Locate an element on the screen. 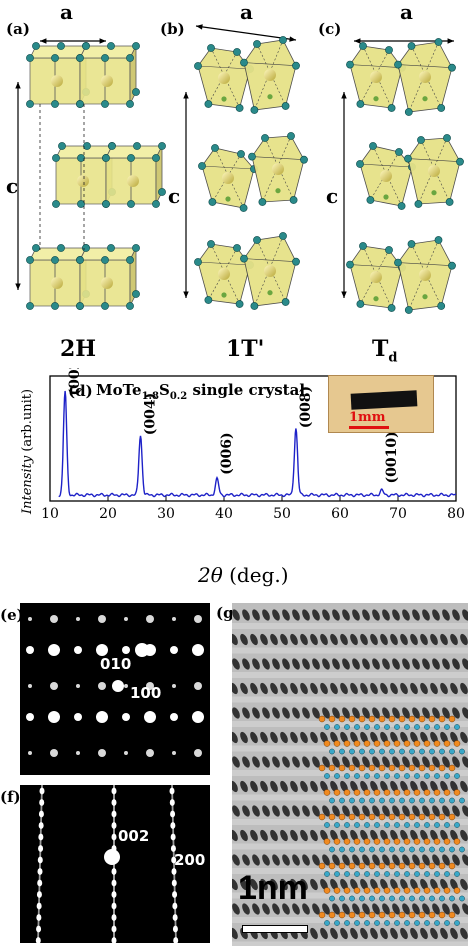 This screenshot has height=950, width=474. x-axis-label: 2θ (deg.) is located at coordinates (243, 575).